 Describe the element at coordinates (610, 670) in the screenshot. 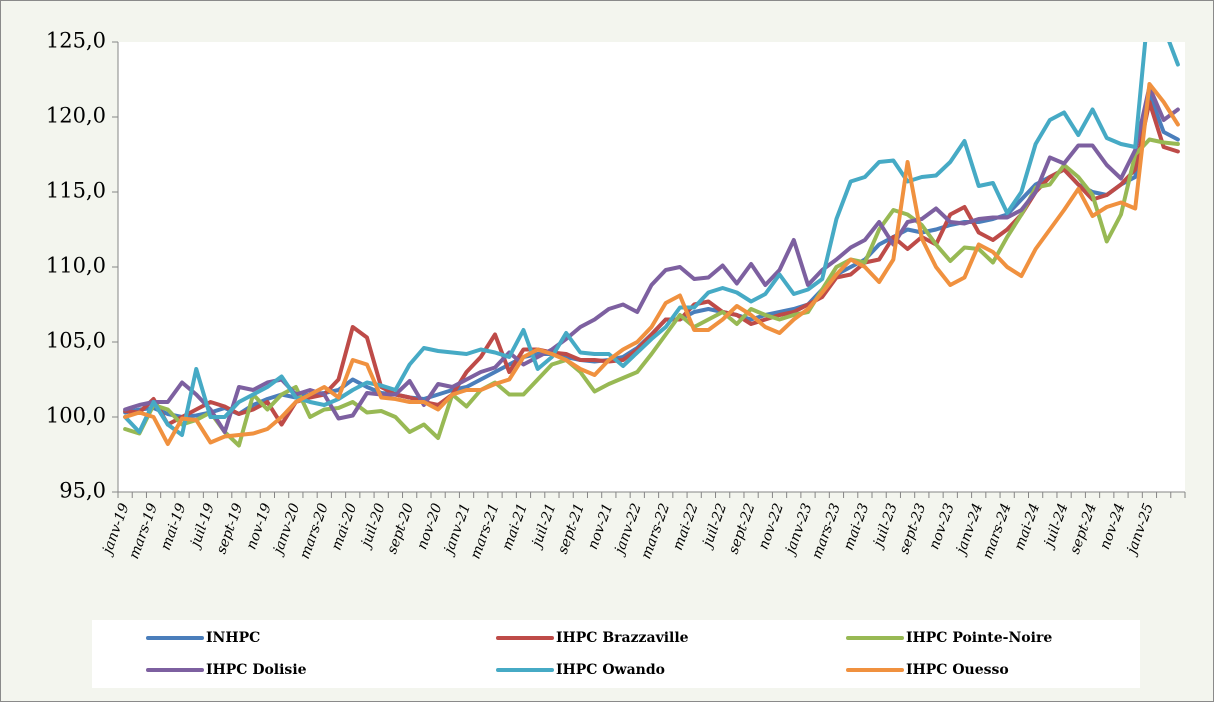

I see `legend-label: IHPC Owando` at that location.